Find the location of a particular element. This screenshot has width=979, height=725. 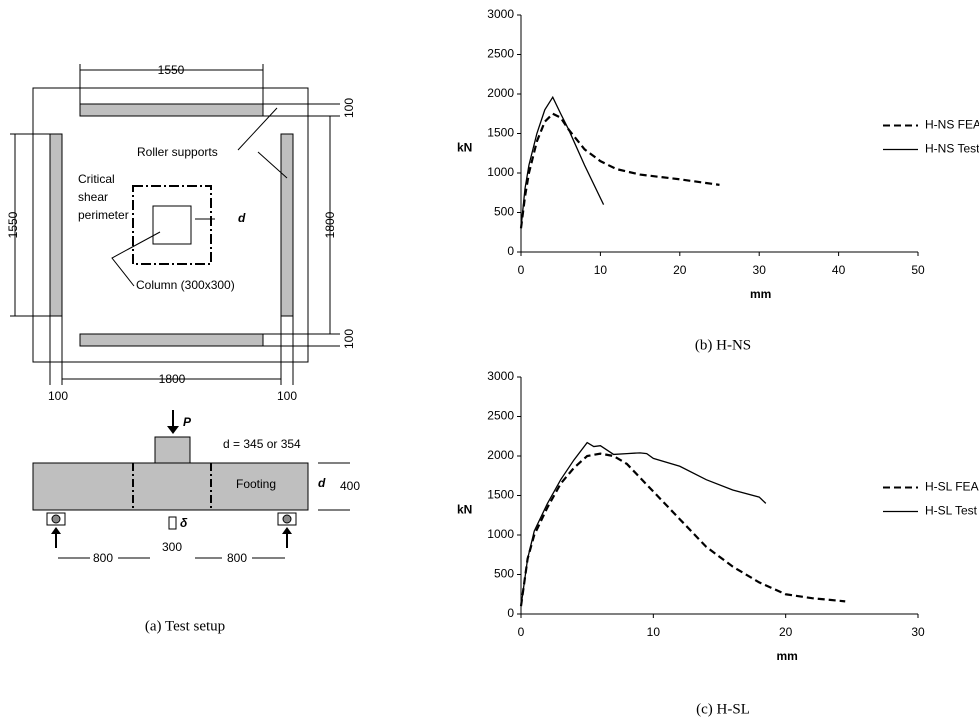

dim-label: 300 is located at coordinates (172, 547).